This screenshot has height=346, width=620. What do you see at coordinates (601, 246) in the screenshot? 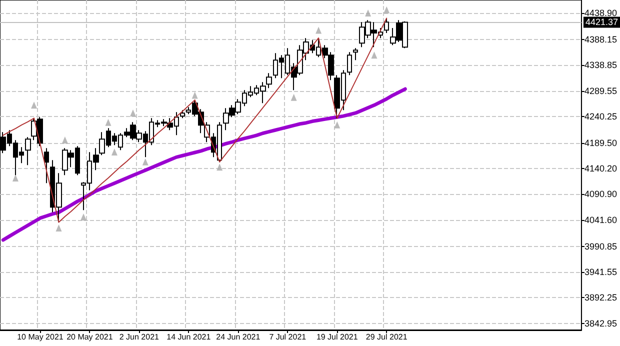
I see `y-tick-label: 3990.85` at bounding box center [601, 246].